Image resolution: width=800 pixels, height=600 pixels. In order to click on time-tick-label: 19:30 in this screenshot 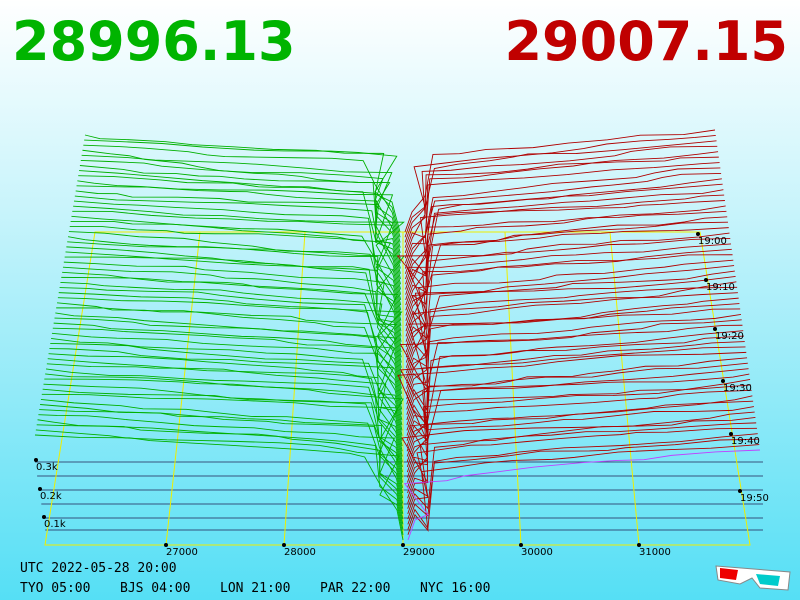, I will do `click(737, 388)`.